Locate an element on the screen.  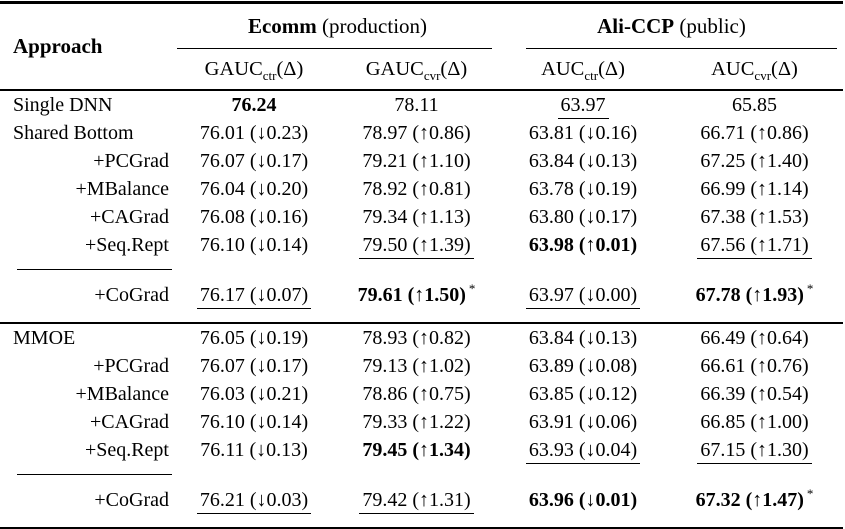
metric-value: 66.61 (↑0.76) is located at coordinates (754, 365).